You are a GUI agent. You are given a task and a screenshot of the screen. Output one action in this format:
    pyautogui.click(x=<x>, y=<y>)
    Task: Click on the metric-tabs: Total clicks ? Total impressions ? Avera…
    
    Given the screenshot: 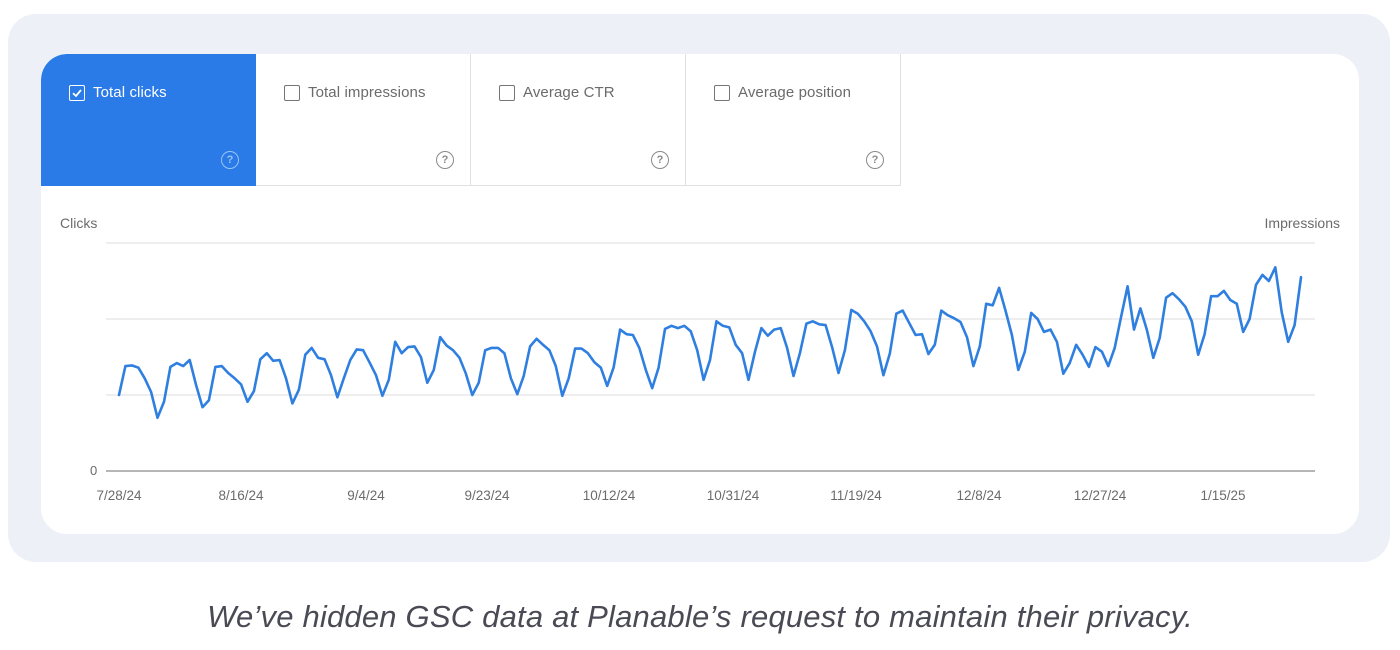 What is the action you would take?
    pyautogui.click(x=471, y=120)
    